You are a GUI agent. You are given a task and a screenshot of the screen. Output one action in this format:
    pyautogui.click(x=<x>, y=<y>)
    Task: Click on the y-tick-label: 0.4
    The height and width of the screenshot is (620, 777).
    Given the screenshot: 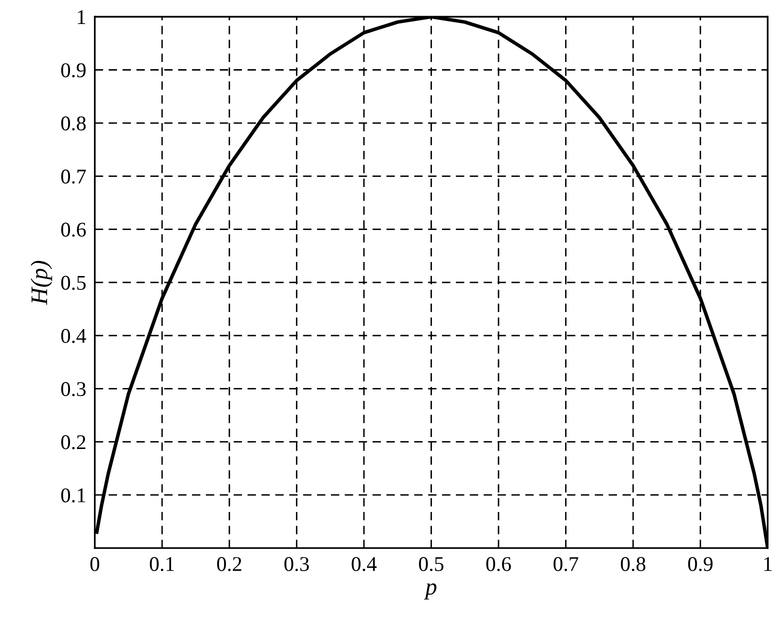 What is the action you would take?
    pyautogui.click(x=73, y=336)
    